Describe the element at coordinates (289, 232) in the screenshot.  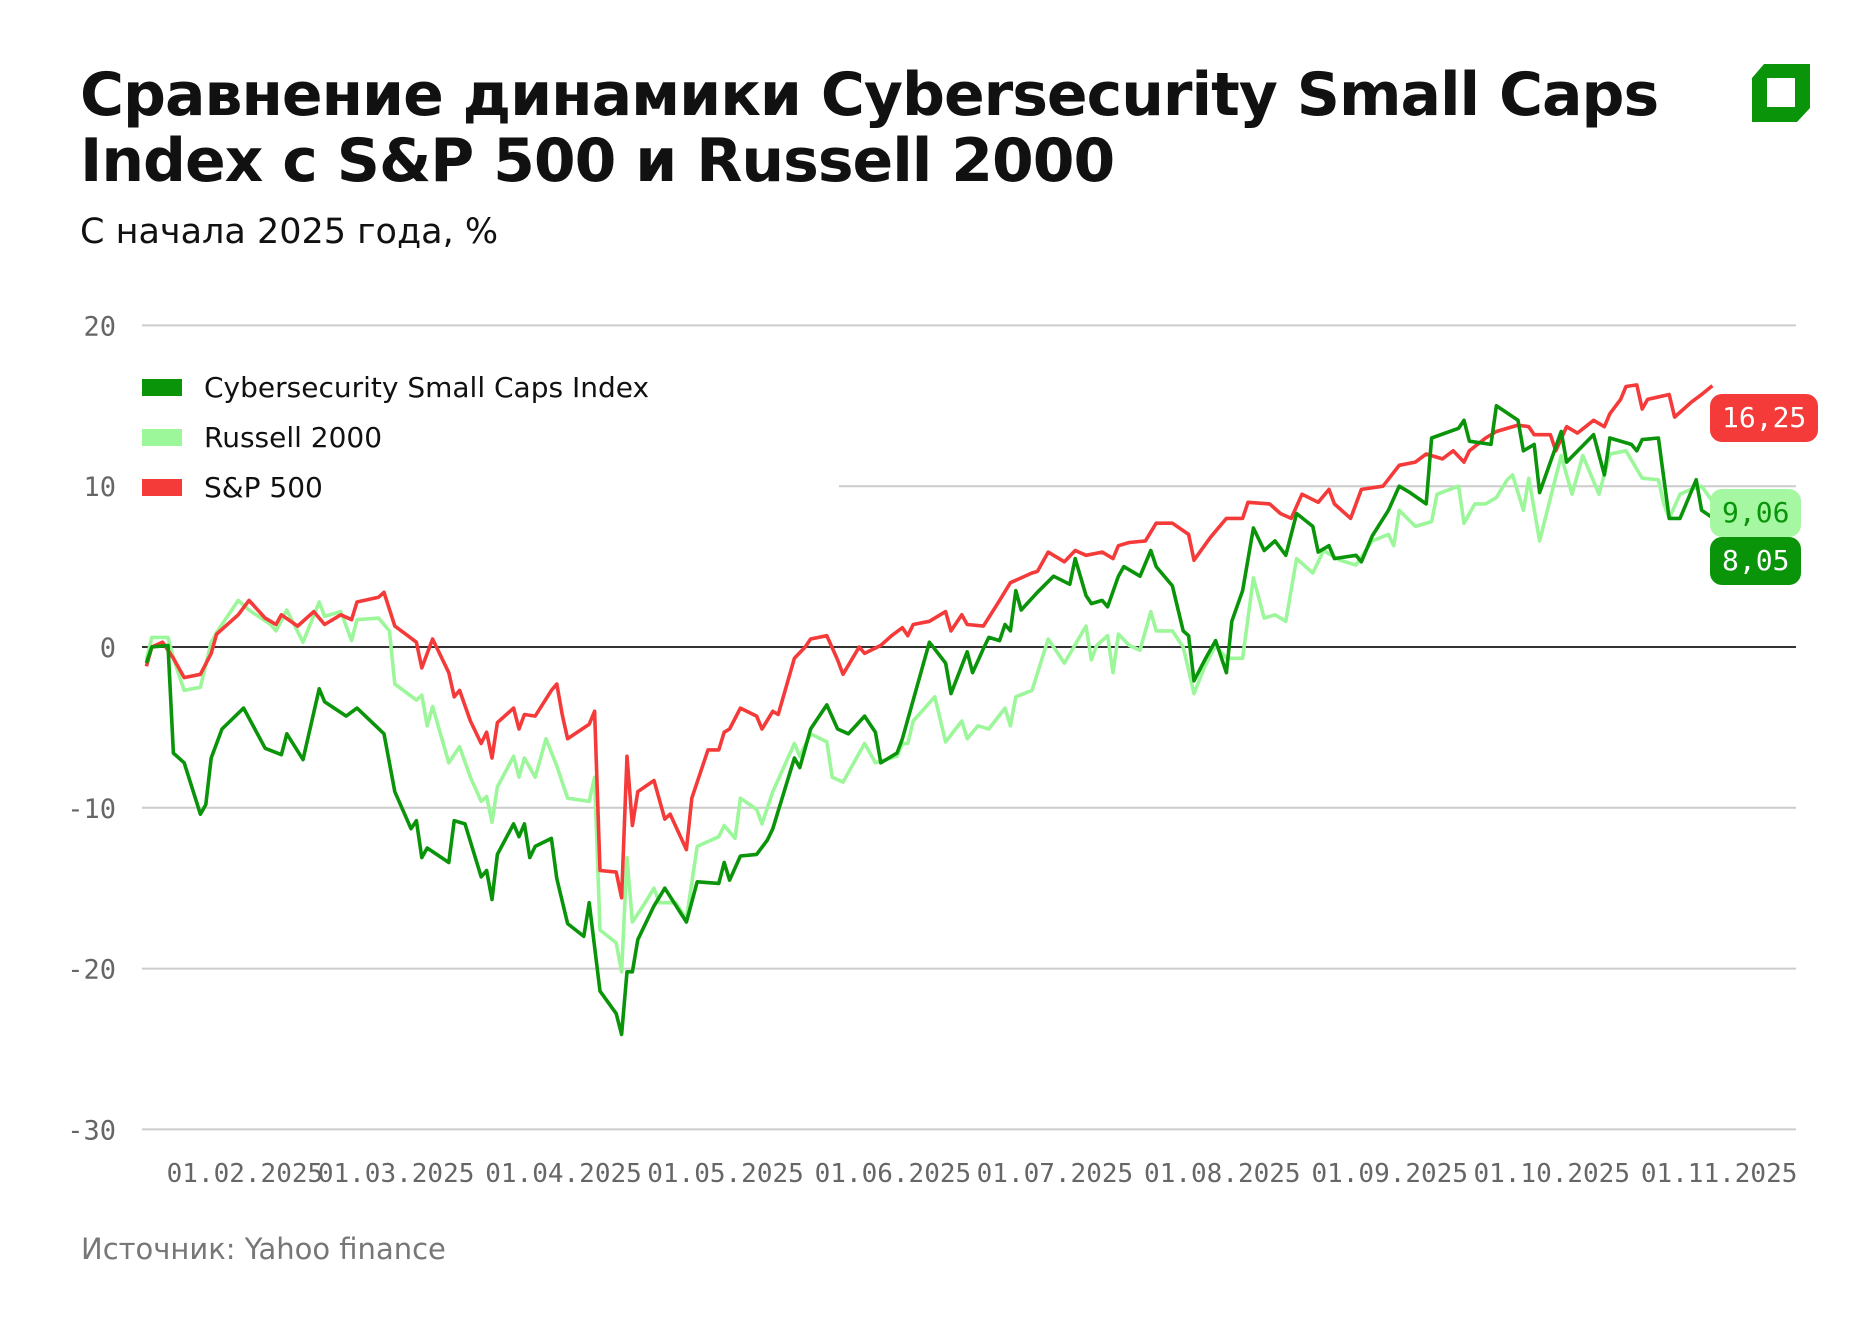
I see `chart-subtitle: С начала 2025 года, %` at that location.